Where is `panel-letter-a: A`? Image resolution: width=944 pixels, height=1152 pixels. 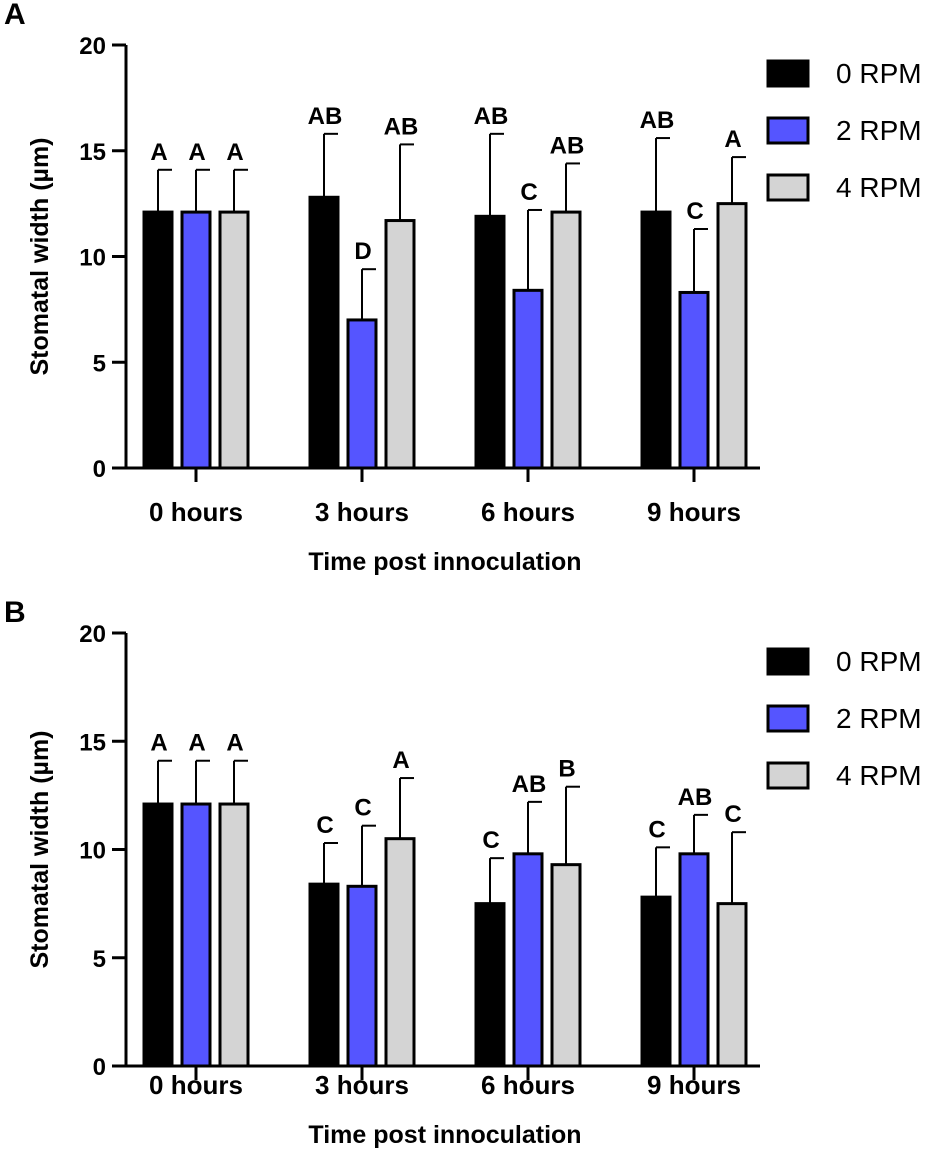
panel-letter-a: A is located at coordinates (15, 15).